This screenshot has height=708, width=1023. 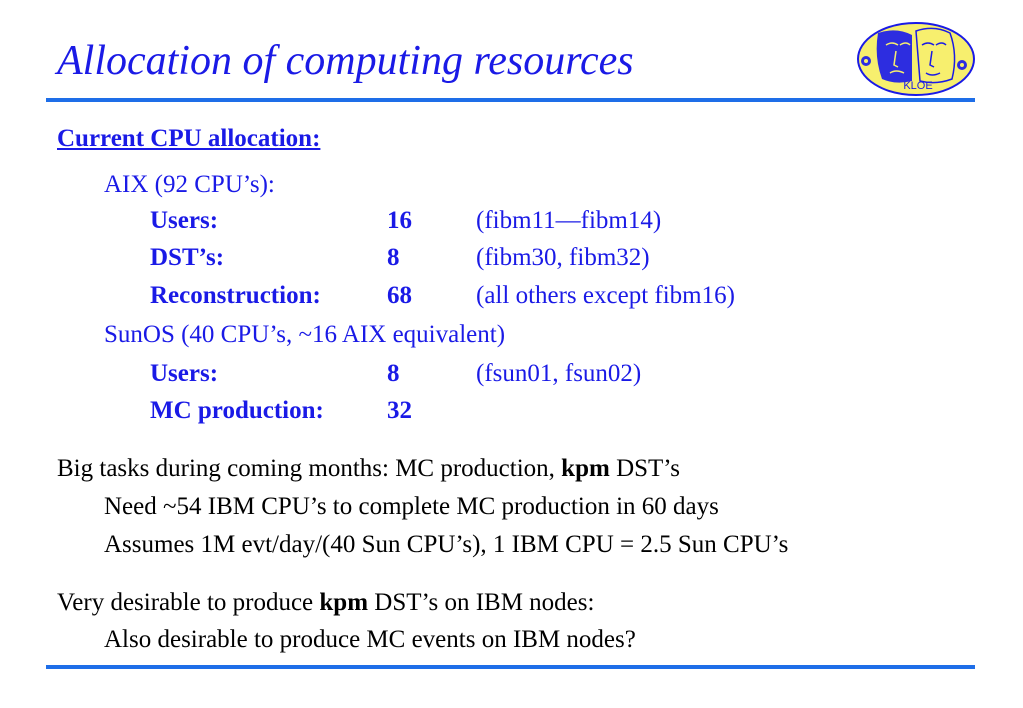 What do you see at coordinates (235, 295) in the screenshot?
I see `row-label: Reconstruction:` at bounding box center [235, 295].